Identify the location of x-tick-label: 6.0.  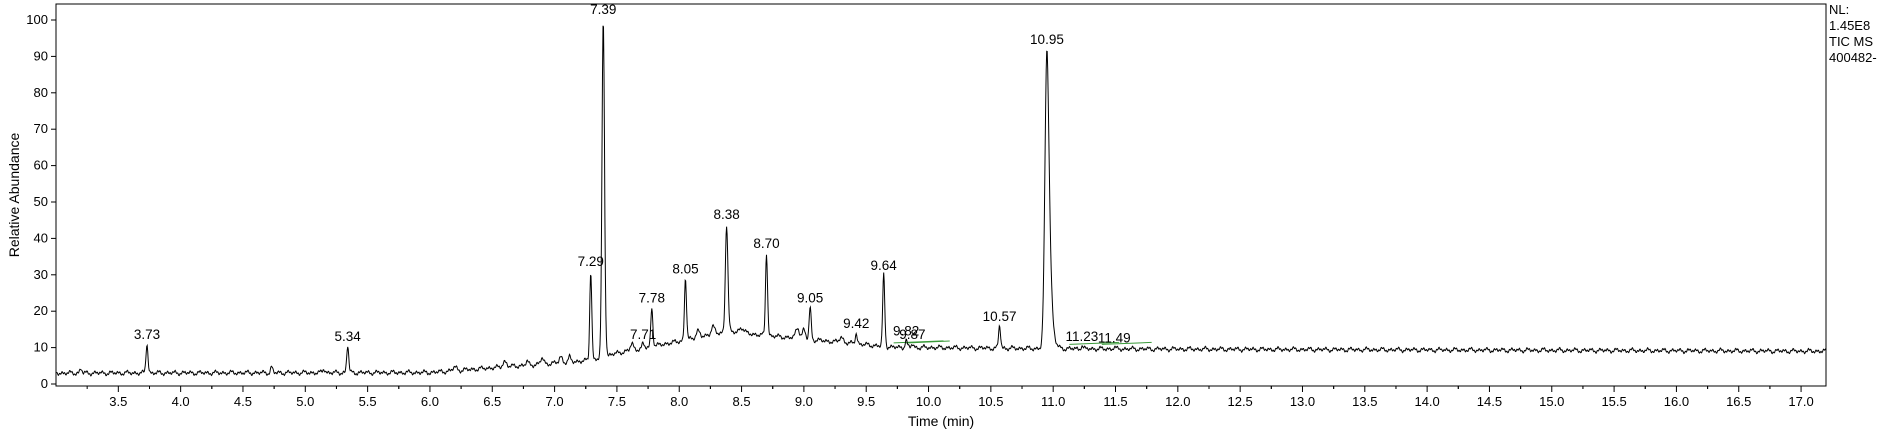
(430, 401).